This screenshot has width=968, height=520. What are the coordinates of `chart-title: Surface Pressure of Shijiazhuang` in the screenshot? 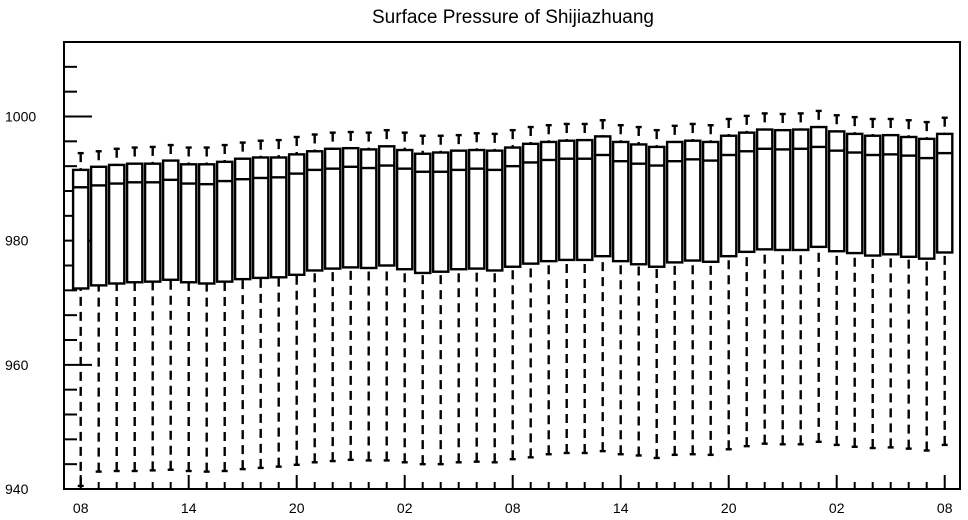 It's located at (513, 17).